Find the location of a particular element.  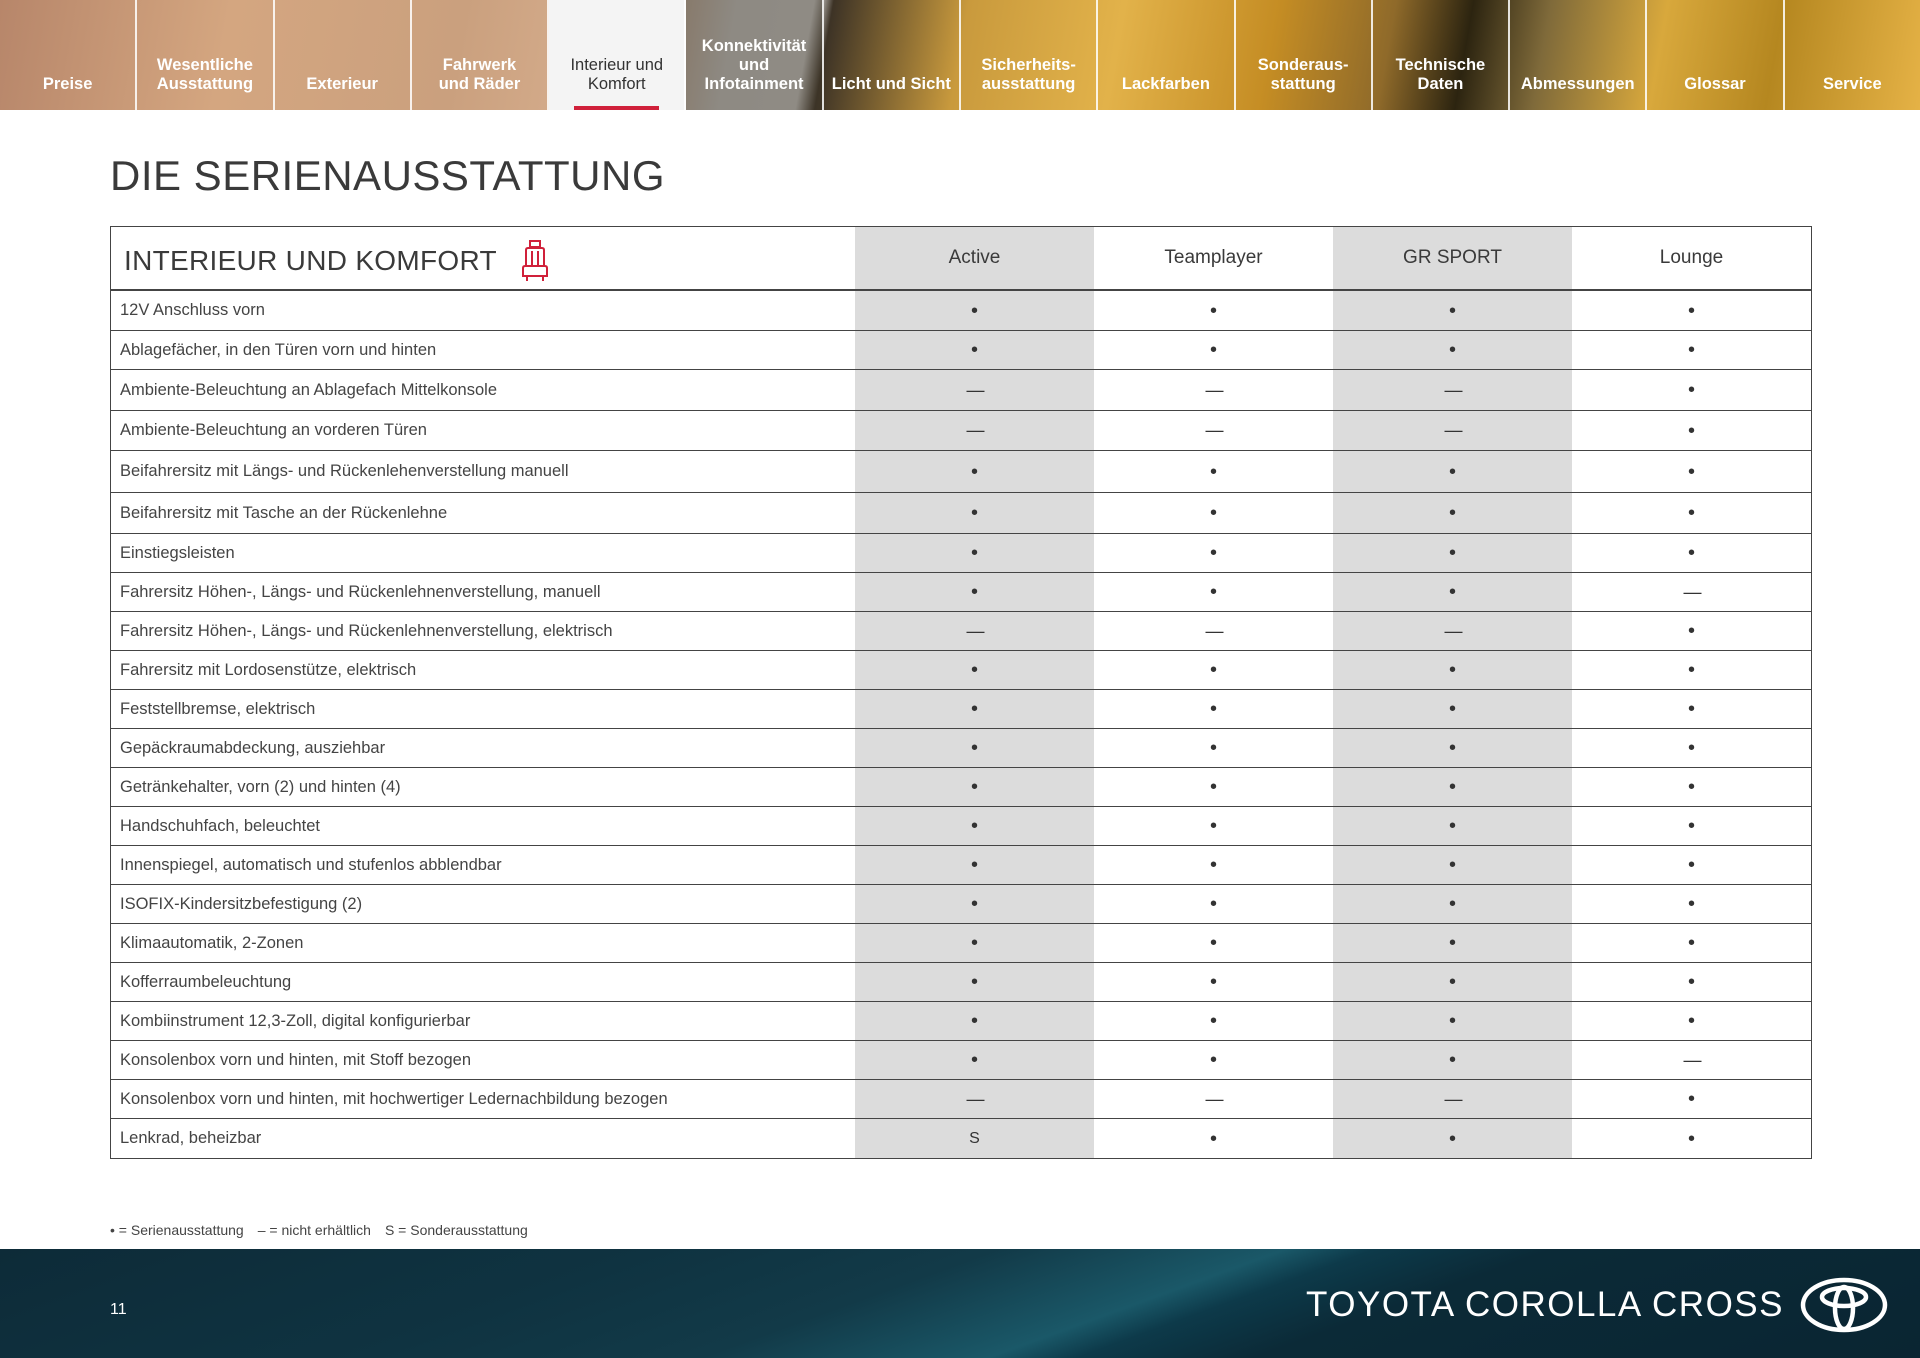

nav-tab-3: Exterieur is located at coordinates (343, 55).